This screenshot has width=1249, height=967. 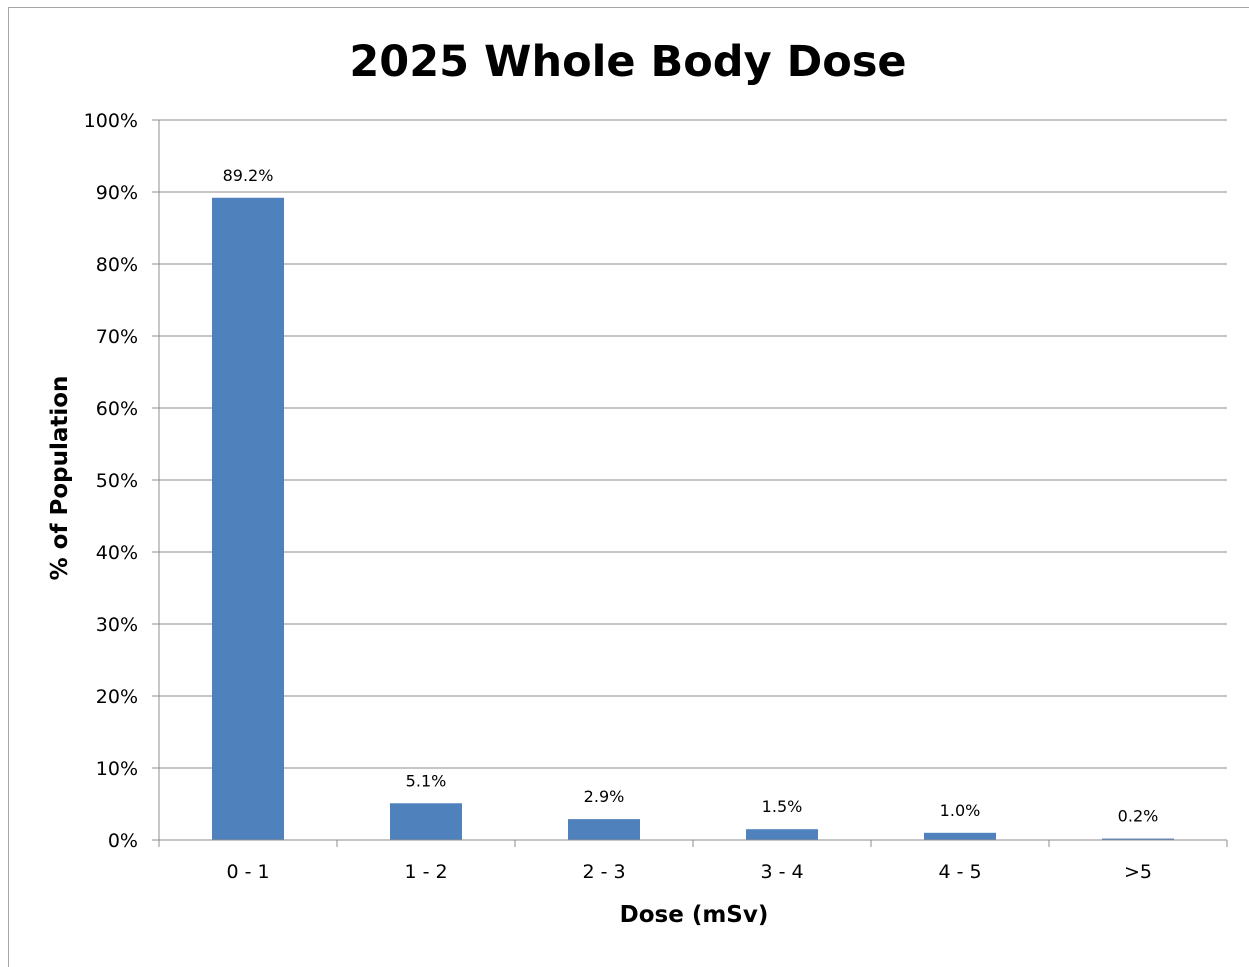 What do you see at coordinates (111, 121) in the screenshot?
I see `y-tick-label: 100%` at bounding box center [111, 121].